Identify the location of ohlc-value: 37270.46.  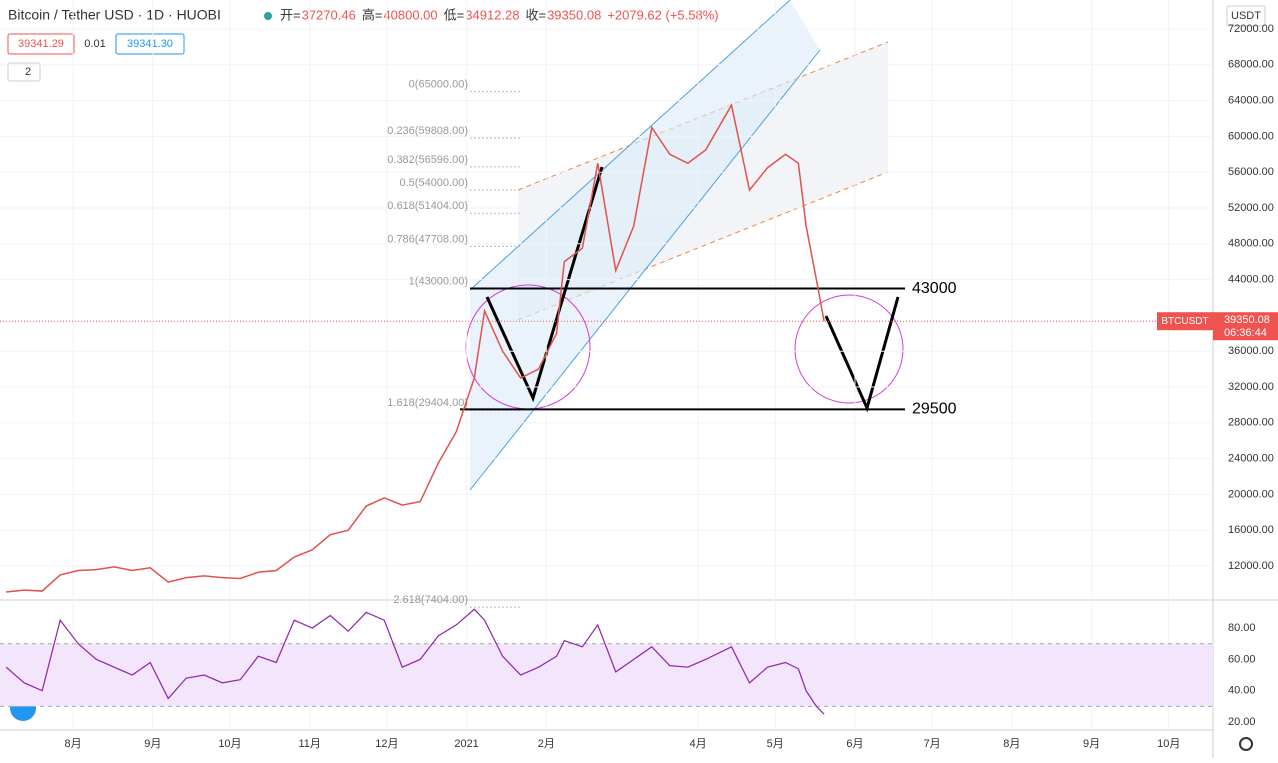
(329, 14).